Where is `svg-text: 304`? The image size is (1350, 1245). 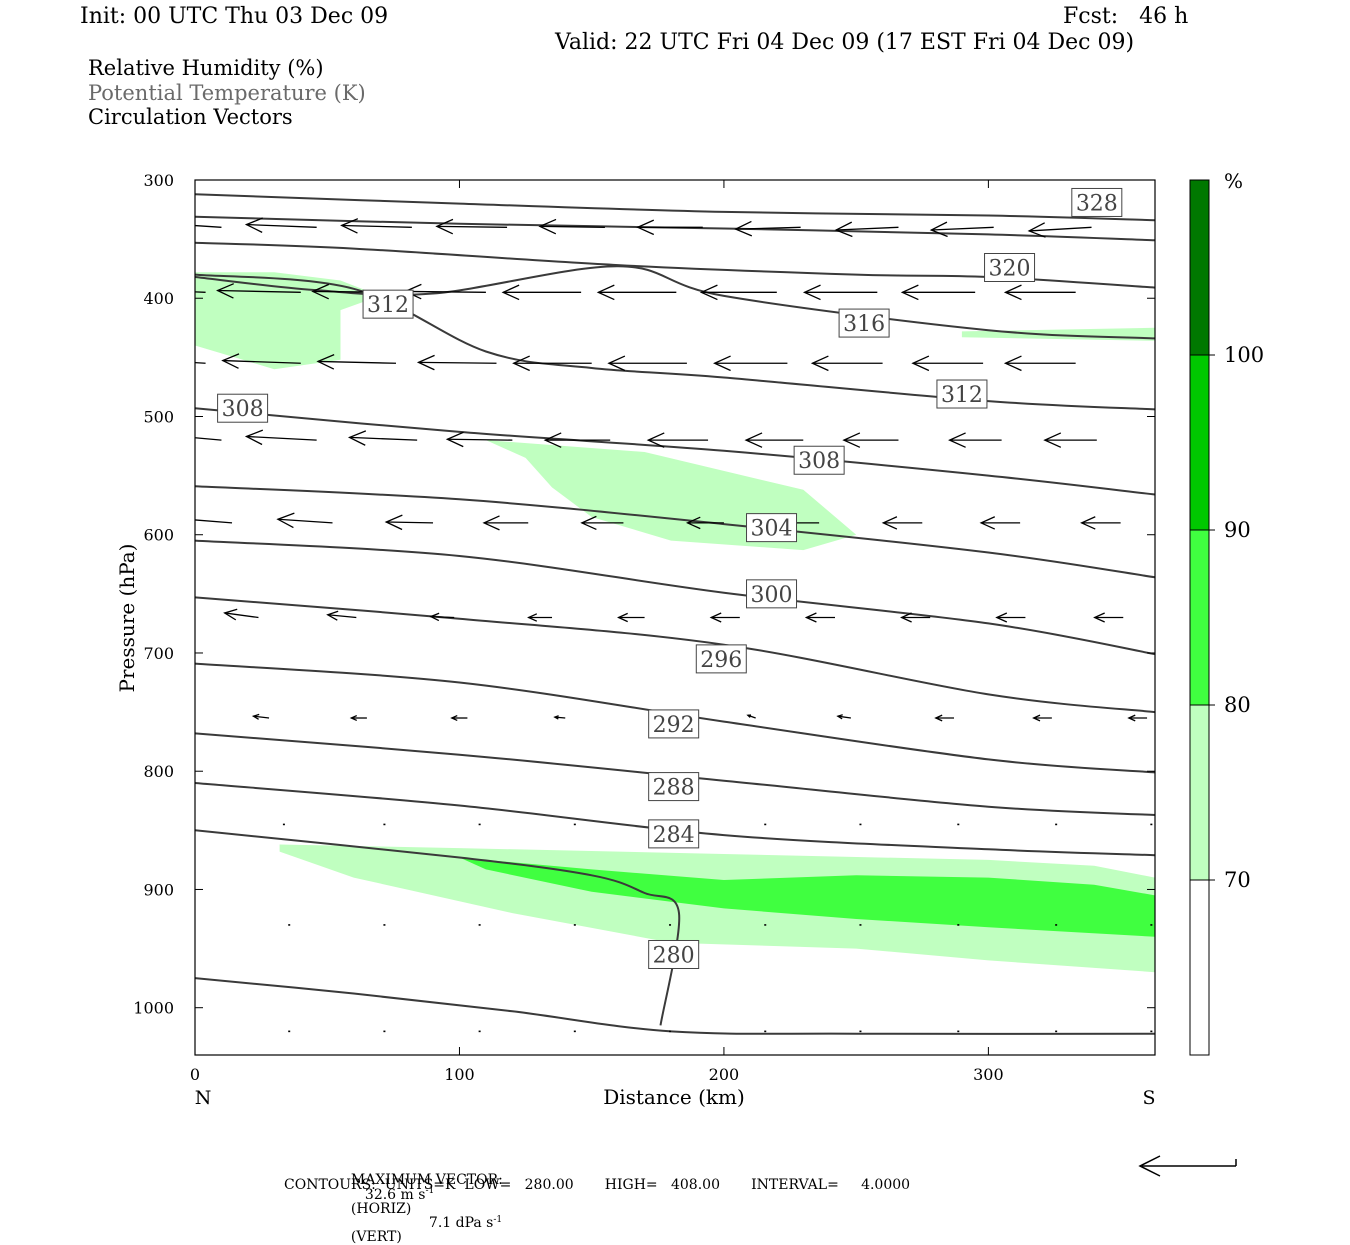 svg-text: 304 is located at coordinates (772, 529).